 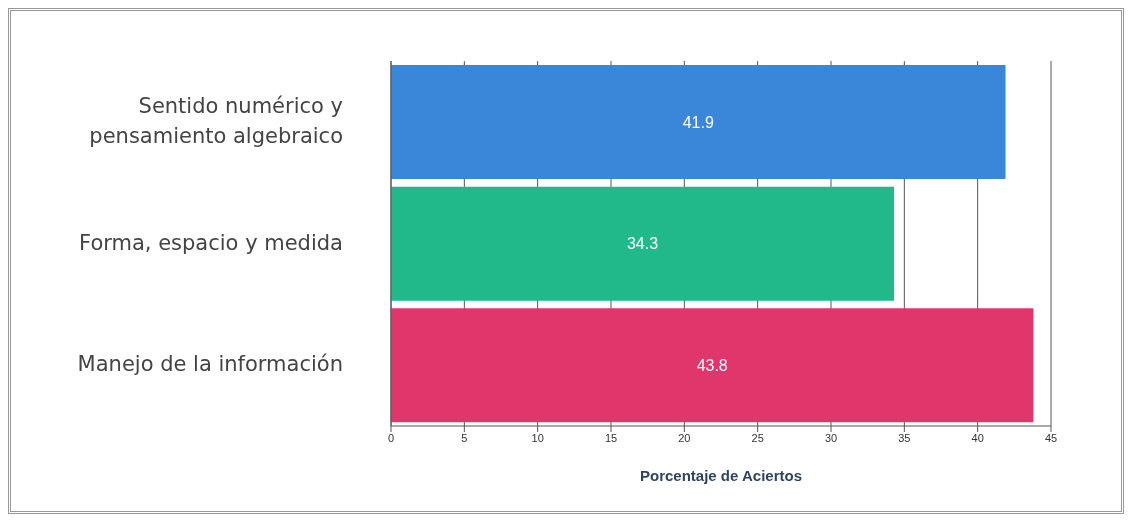 I want to click on x-tick-label: 10, so click(x=537, y=437).